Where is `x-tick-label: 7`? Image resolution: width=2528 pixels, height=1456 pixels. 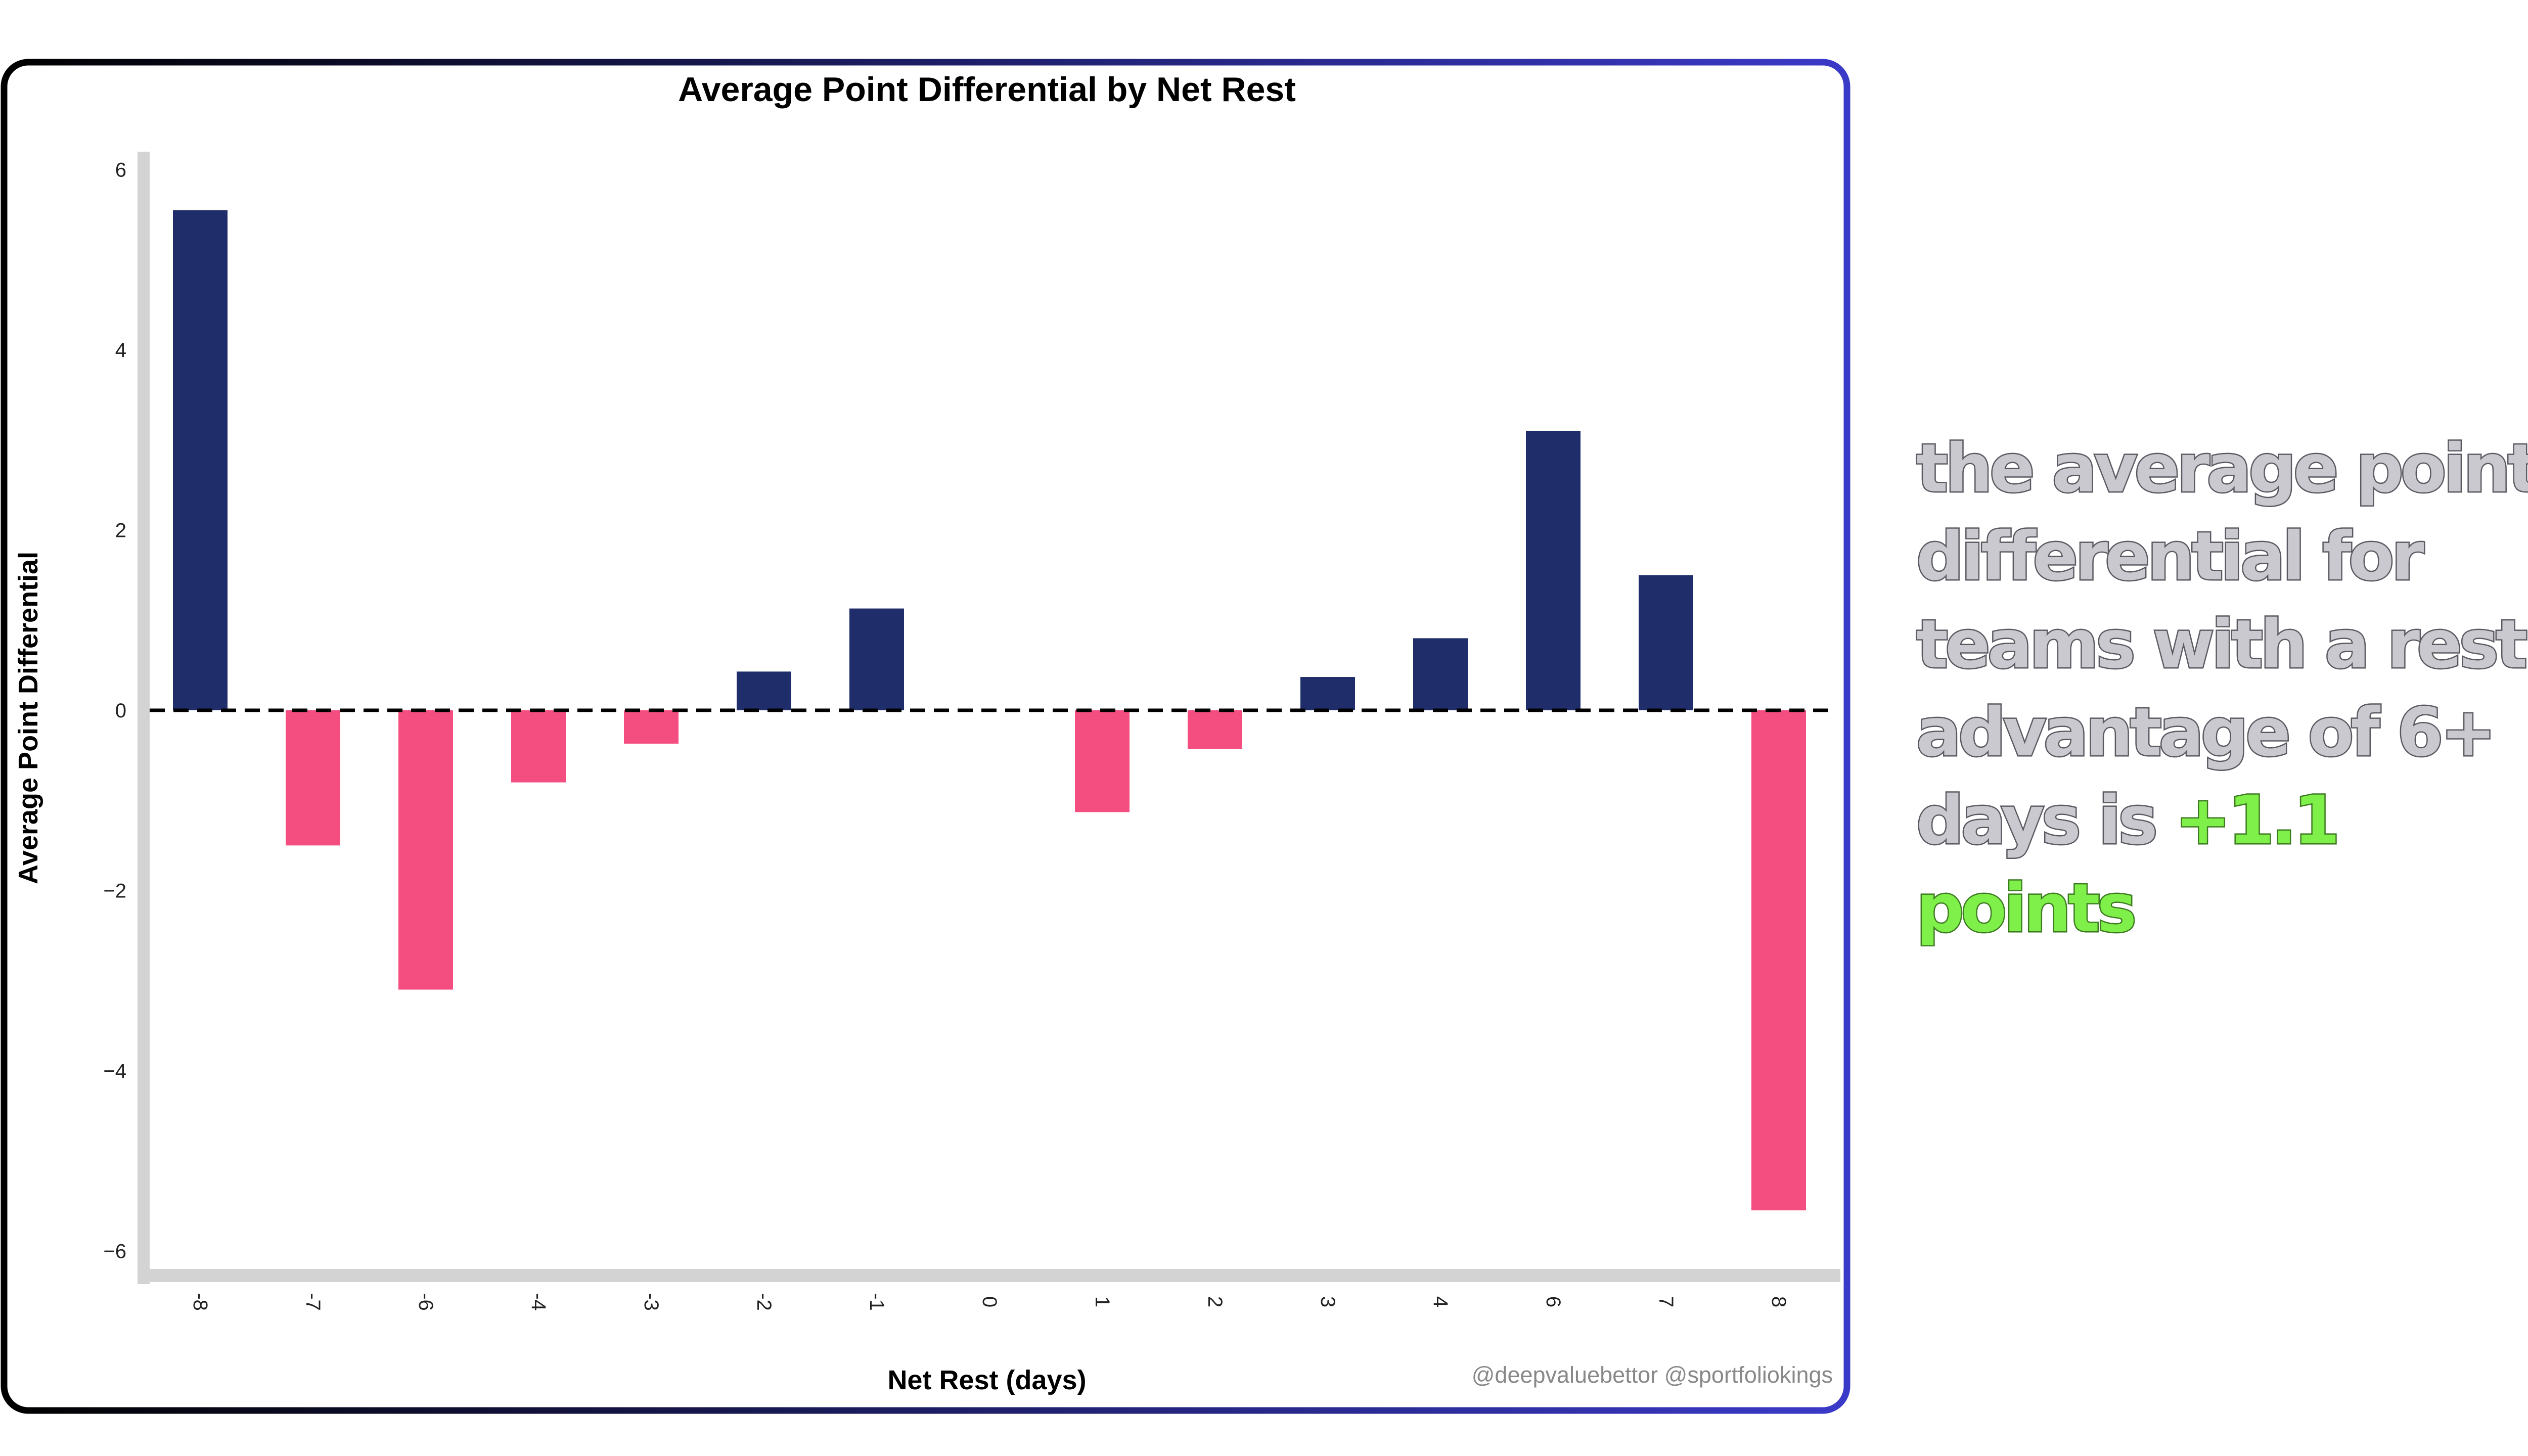
x-tick-label: 7 is located at coordinates (1666, 1301).